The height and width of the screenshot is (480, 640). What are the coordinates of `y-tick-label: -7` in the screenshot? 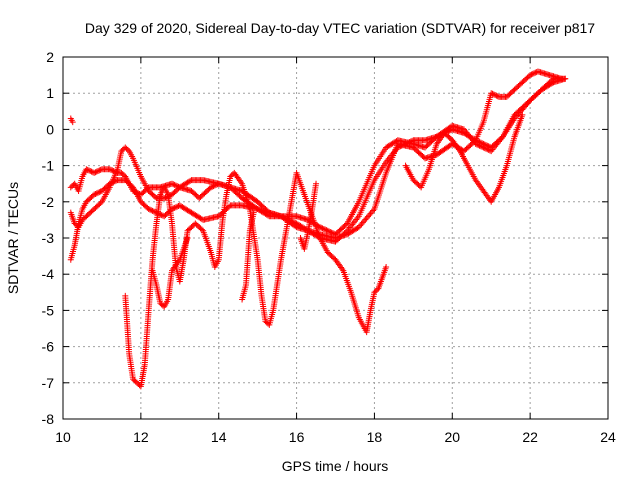 It's located at (48, 383).